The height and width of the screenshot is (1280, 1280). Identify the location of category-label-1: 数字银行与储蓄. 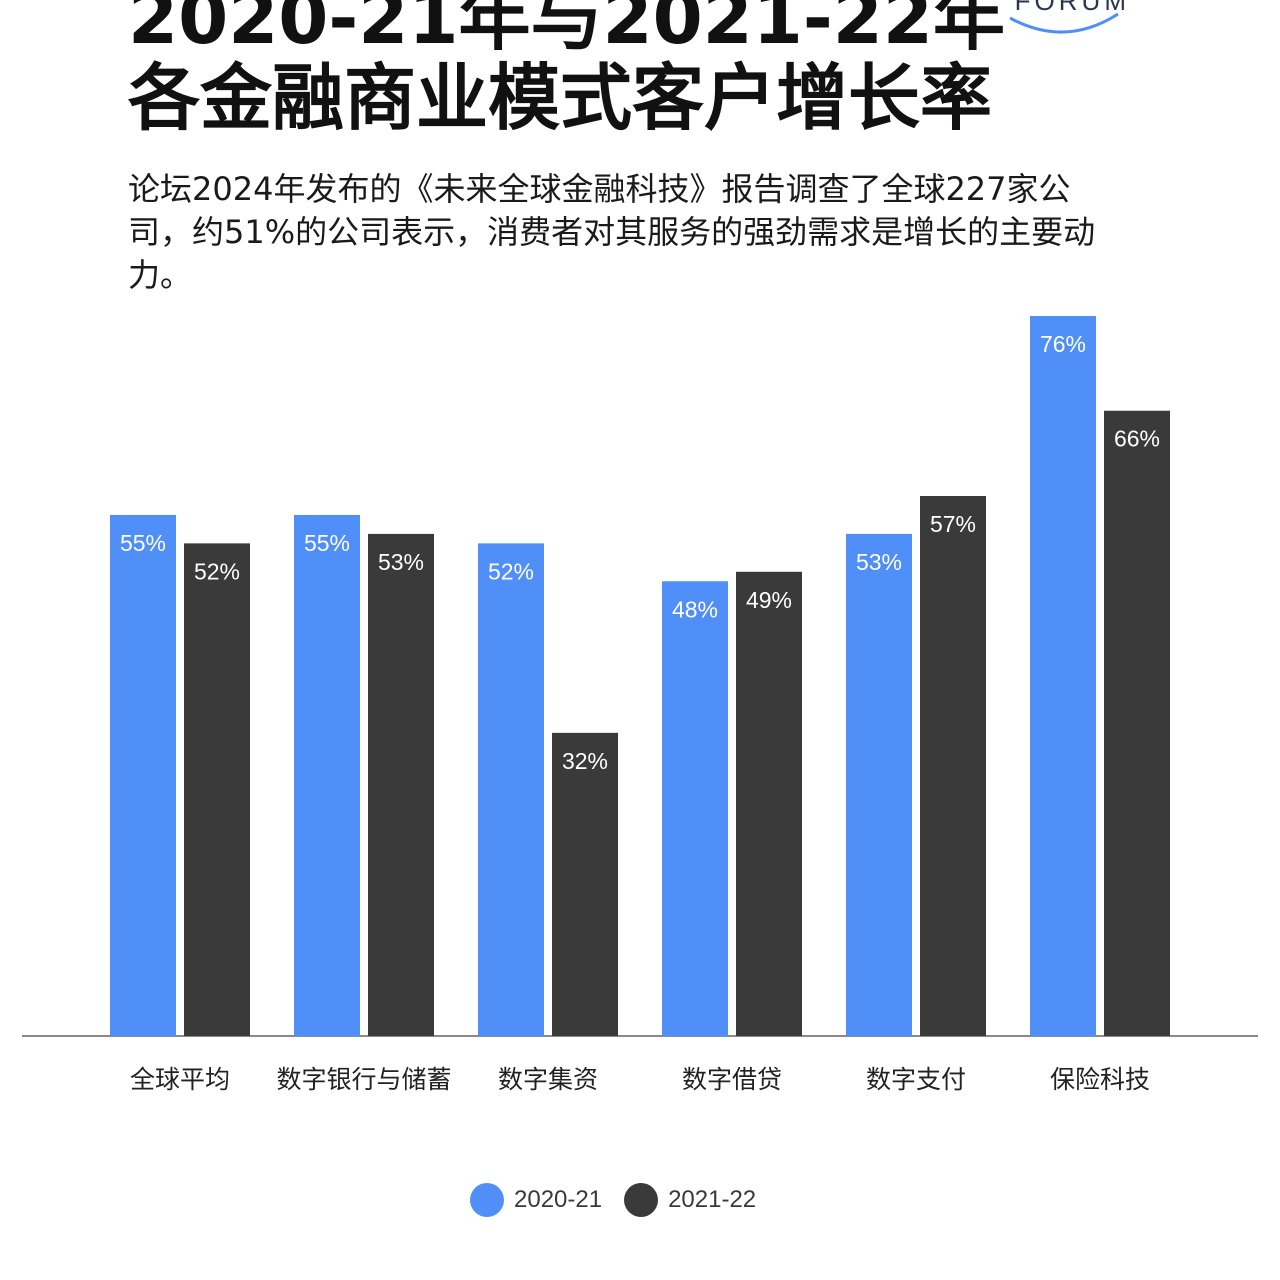
(363, 1079).